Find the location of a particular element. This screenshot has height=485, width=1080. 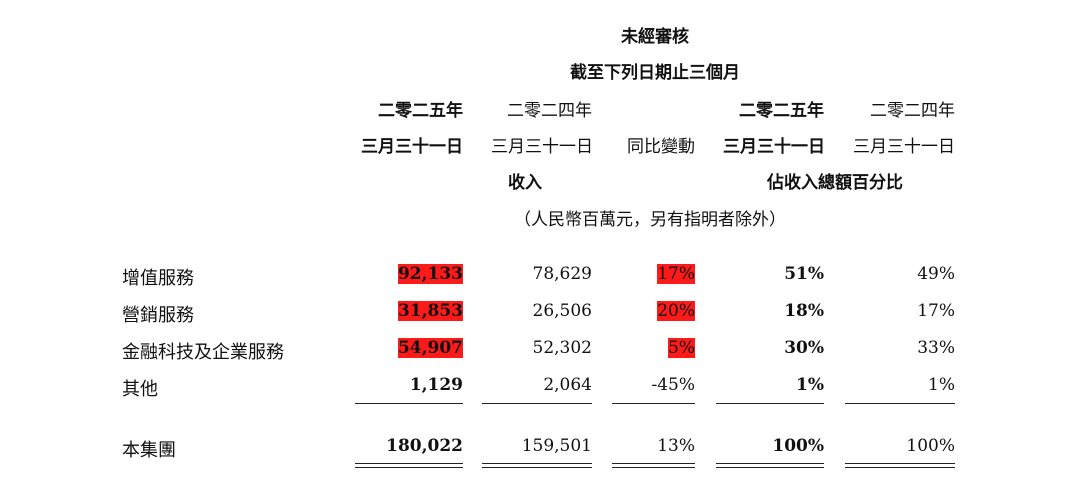

row-label-fintech: 金融科技及企業服務 is located at coordinates (203, 352).